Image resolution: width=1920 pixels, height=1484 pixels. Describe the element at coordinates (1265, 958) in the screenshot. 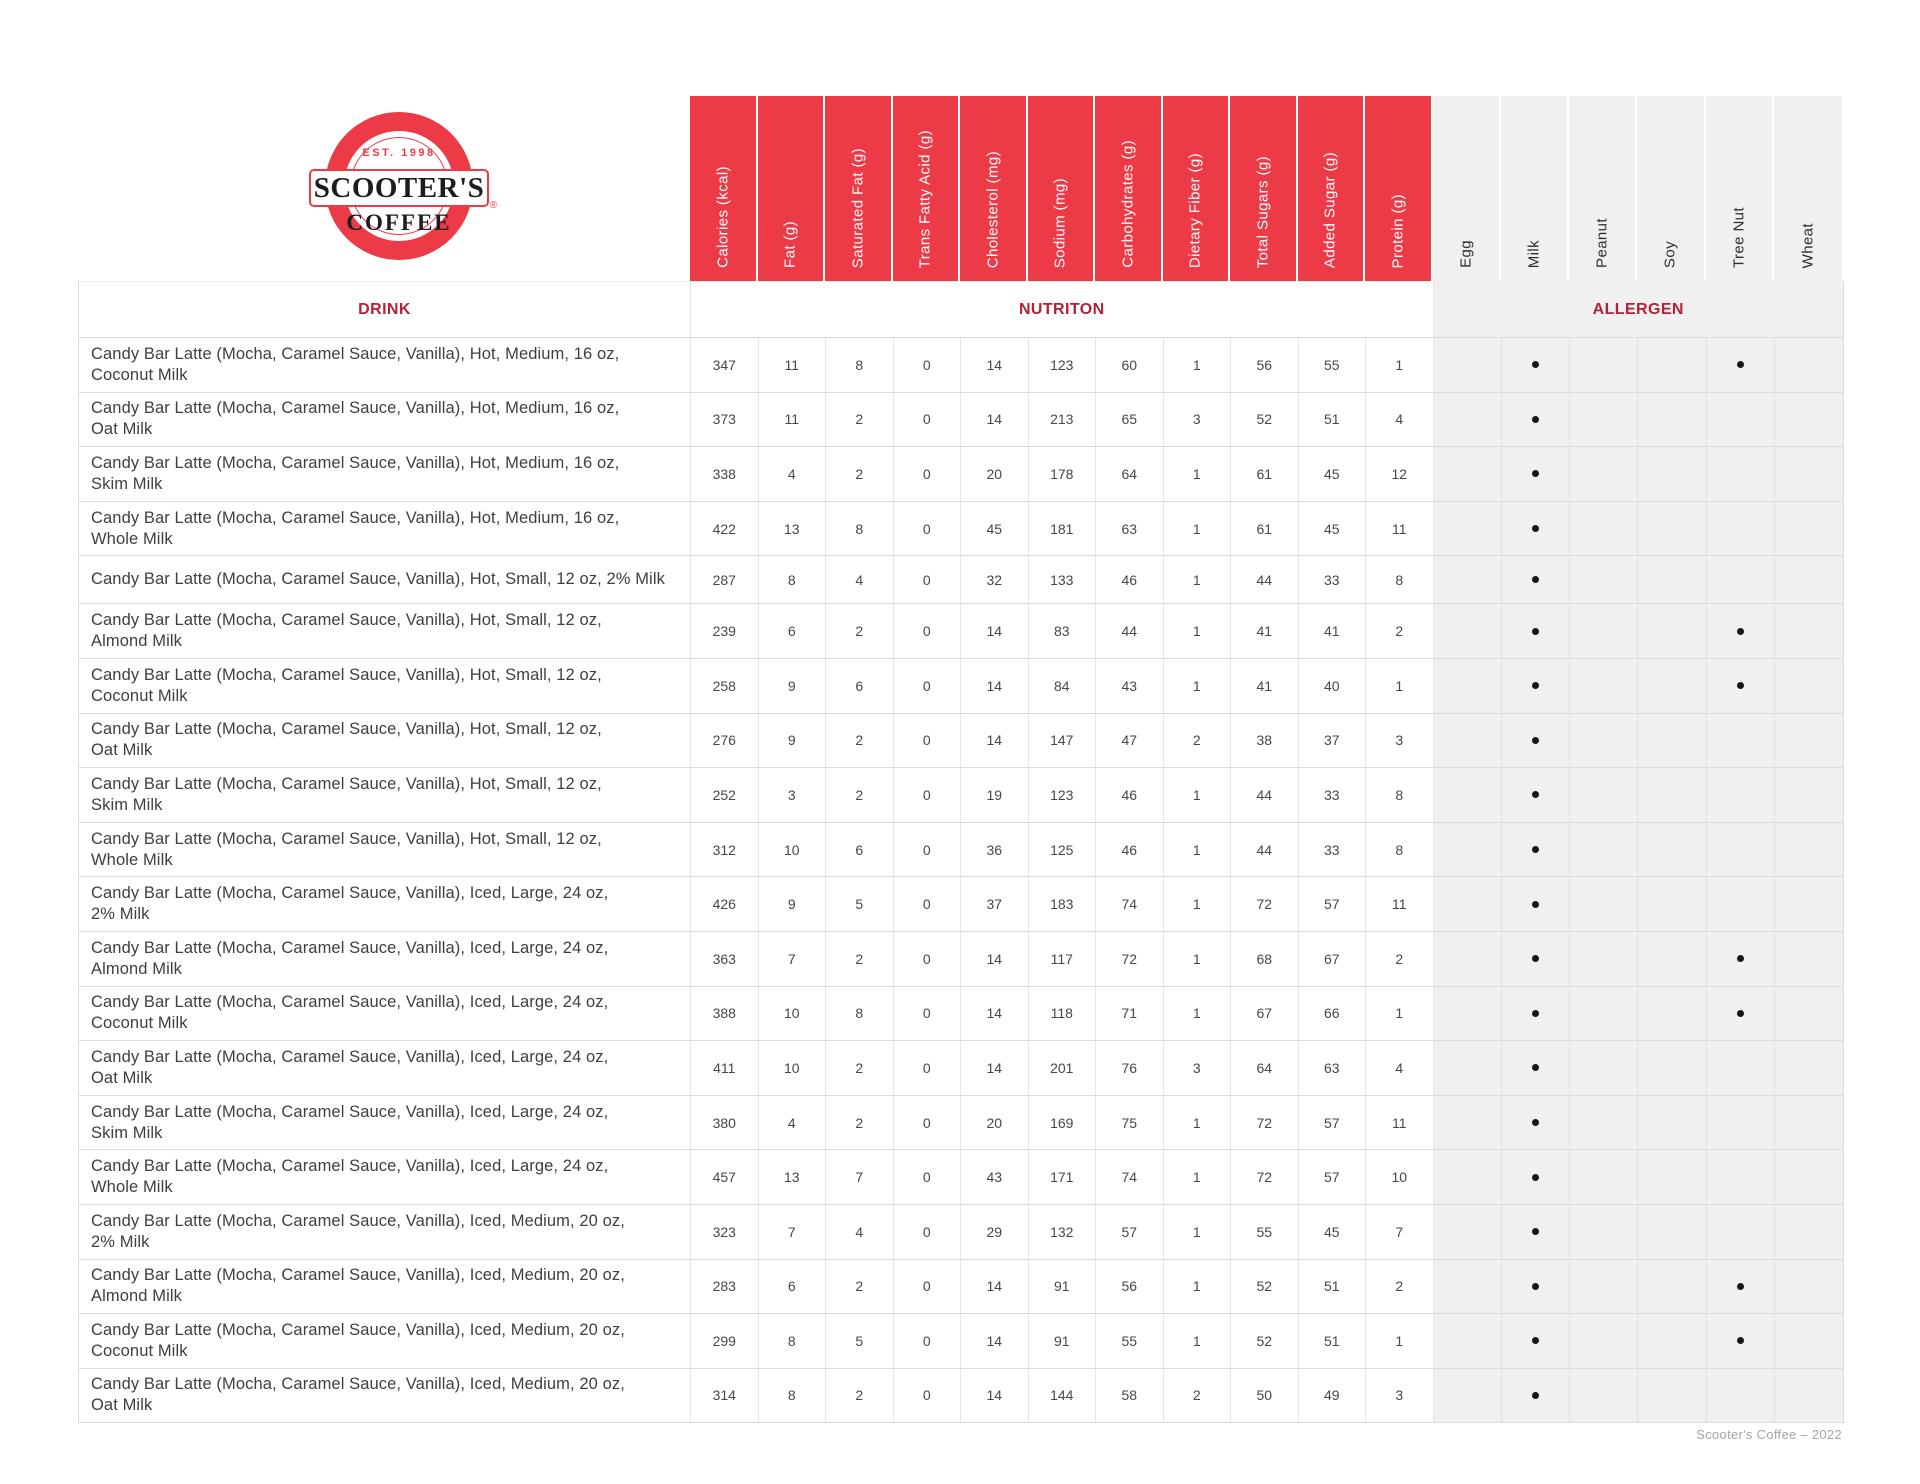

I see `nutrition-value: 68` at that location.